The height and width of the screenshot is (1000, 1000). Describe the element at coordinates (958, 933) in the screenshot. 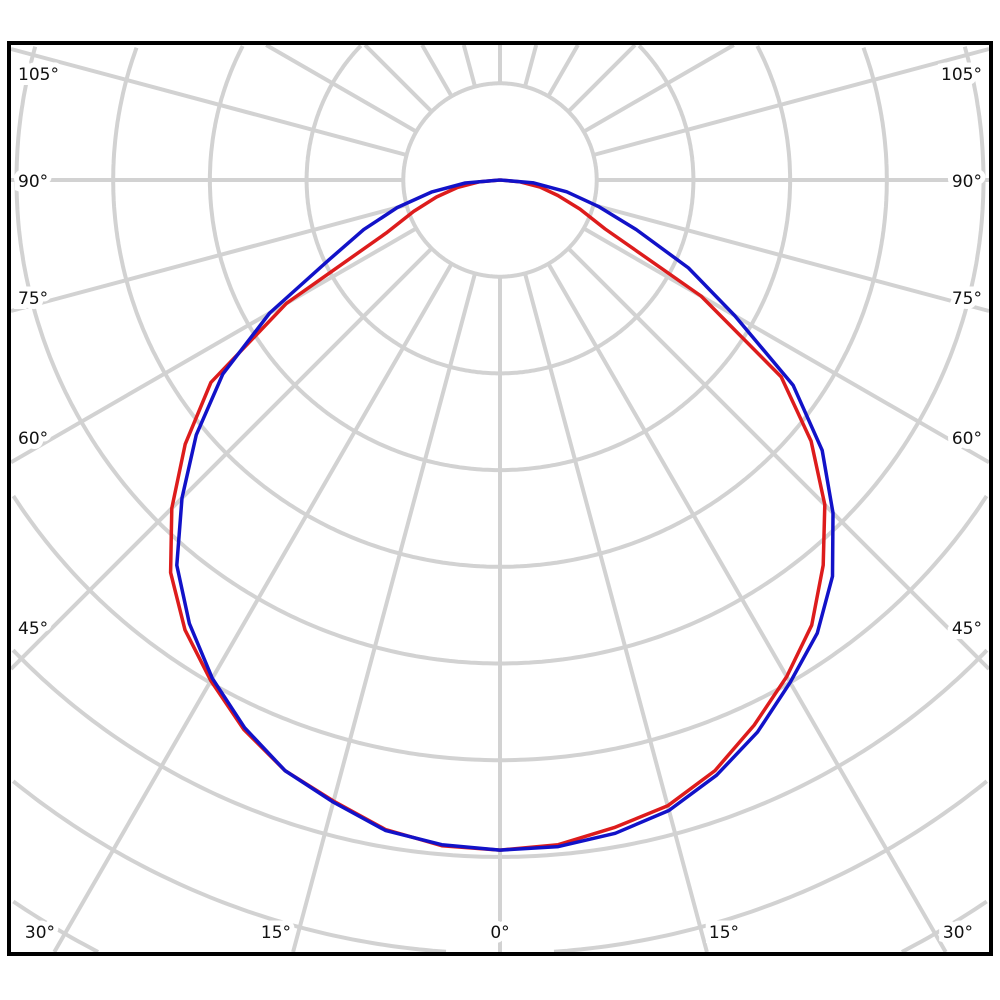

I see `tick-label-bottom-30-right: 30°` at that location.